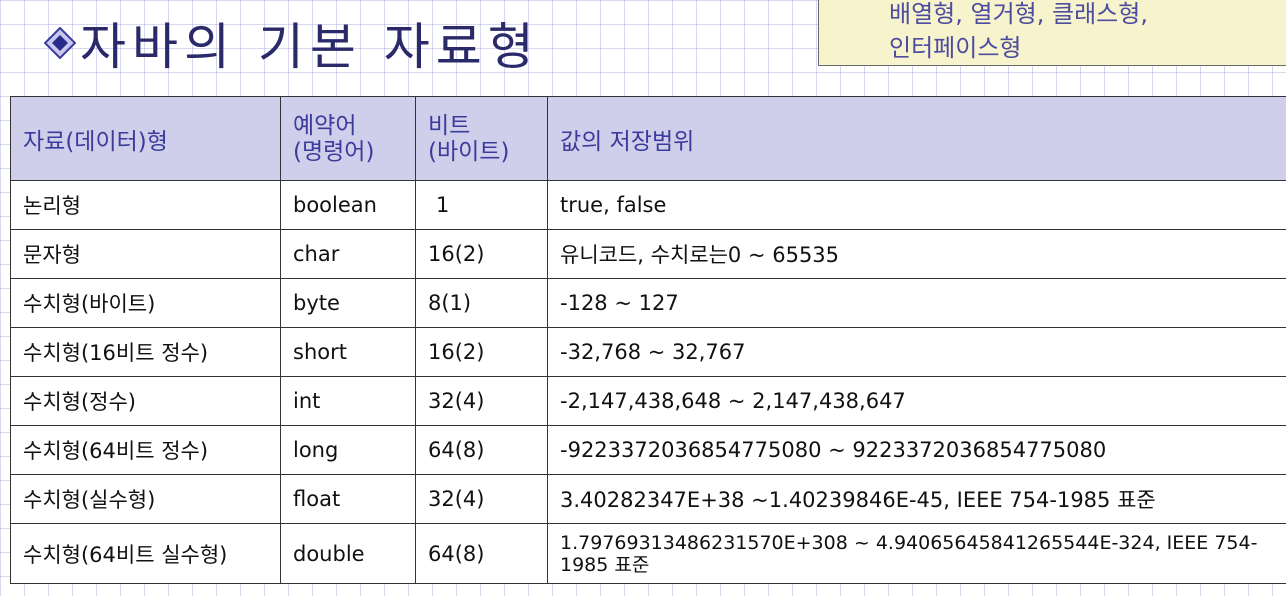  Describe the element at coordinates (469, 151) in the screenshot. I see `header-bits-line2: (바이트)` at that location.